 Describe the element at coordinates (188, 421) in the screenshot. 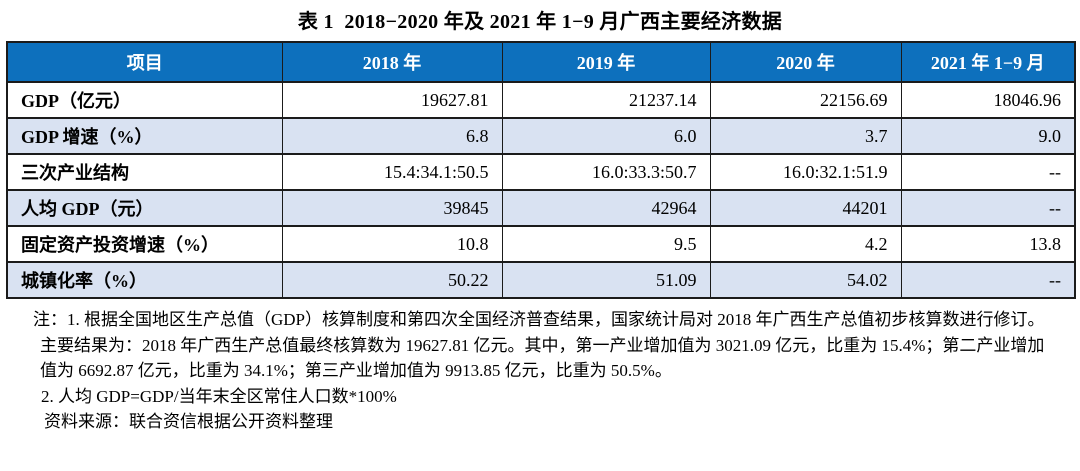

I see `source-note: 资料来源：联合资信根据公开资料整理` at that location.